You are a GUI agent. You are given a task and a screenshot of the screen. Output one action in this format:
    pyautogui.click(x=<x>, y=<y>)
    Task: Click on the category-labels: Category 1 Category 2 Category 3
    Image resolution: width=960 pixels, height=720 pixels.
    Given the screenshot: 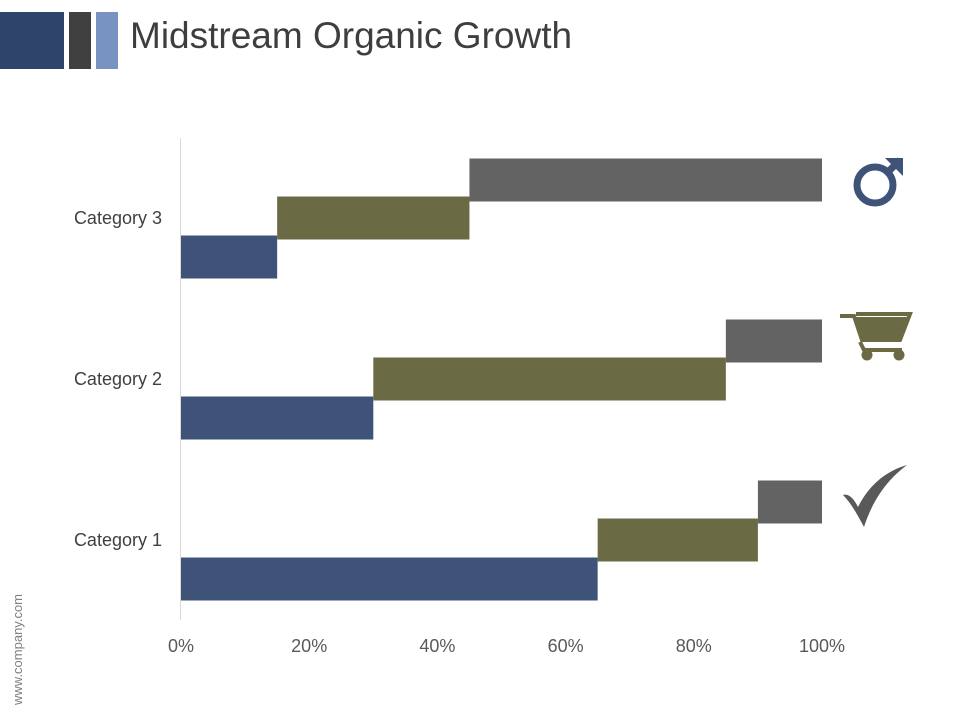 What is the action you would take?
    pyautogui.click(x=118, y=379)
    